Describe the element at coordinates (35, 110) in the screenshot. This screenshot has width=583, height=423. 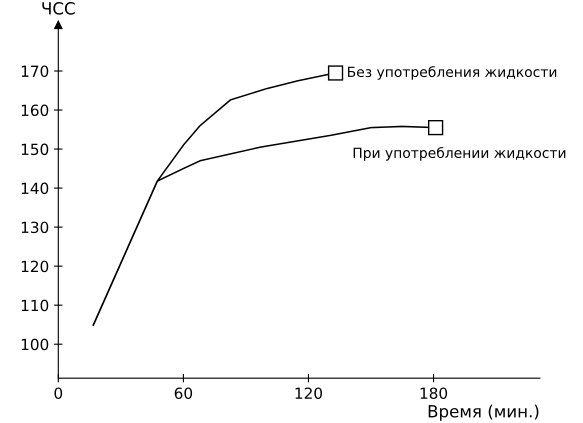
I see `y-tick-label: 160` at that location.